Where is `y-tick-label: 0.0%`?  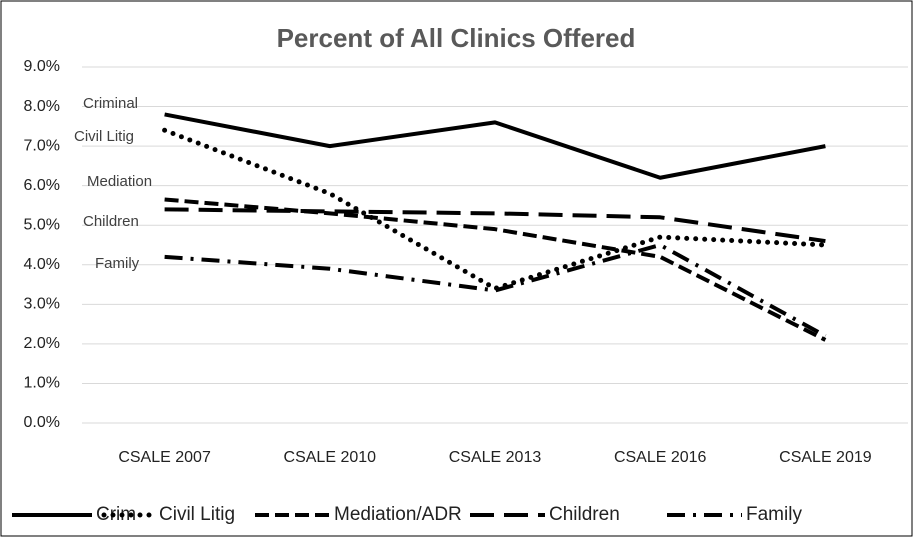
y-tick-label: 0.0% is located at coordinates (42, 422).